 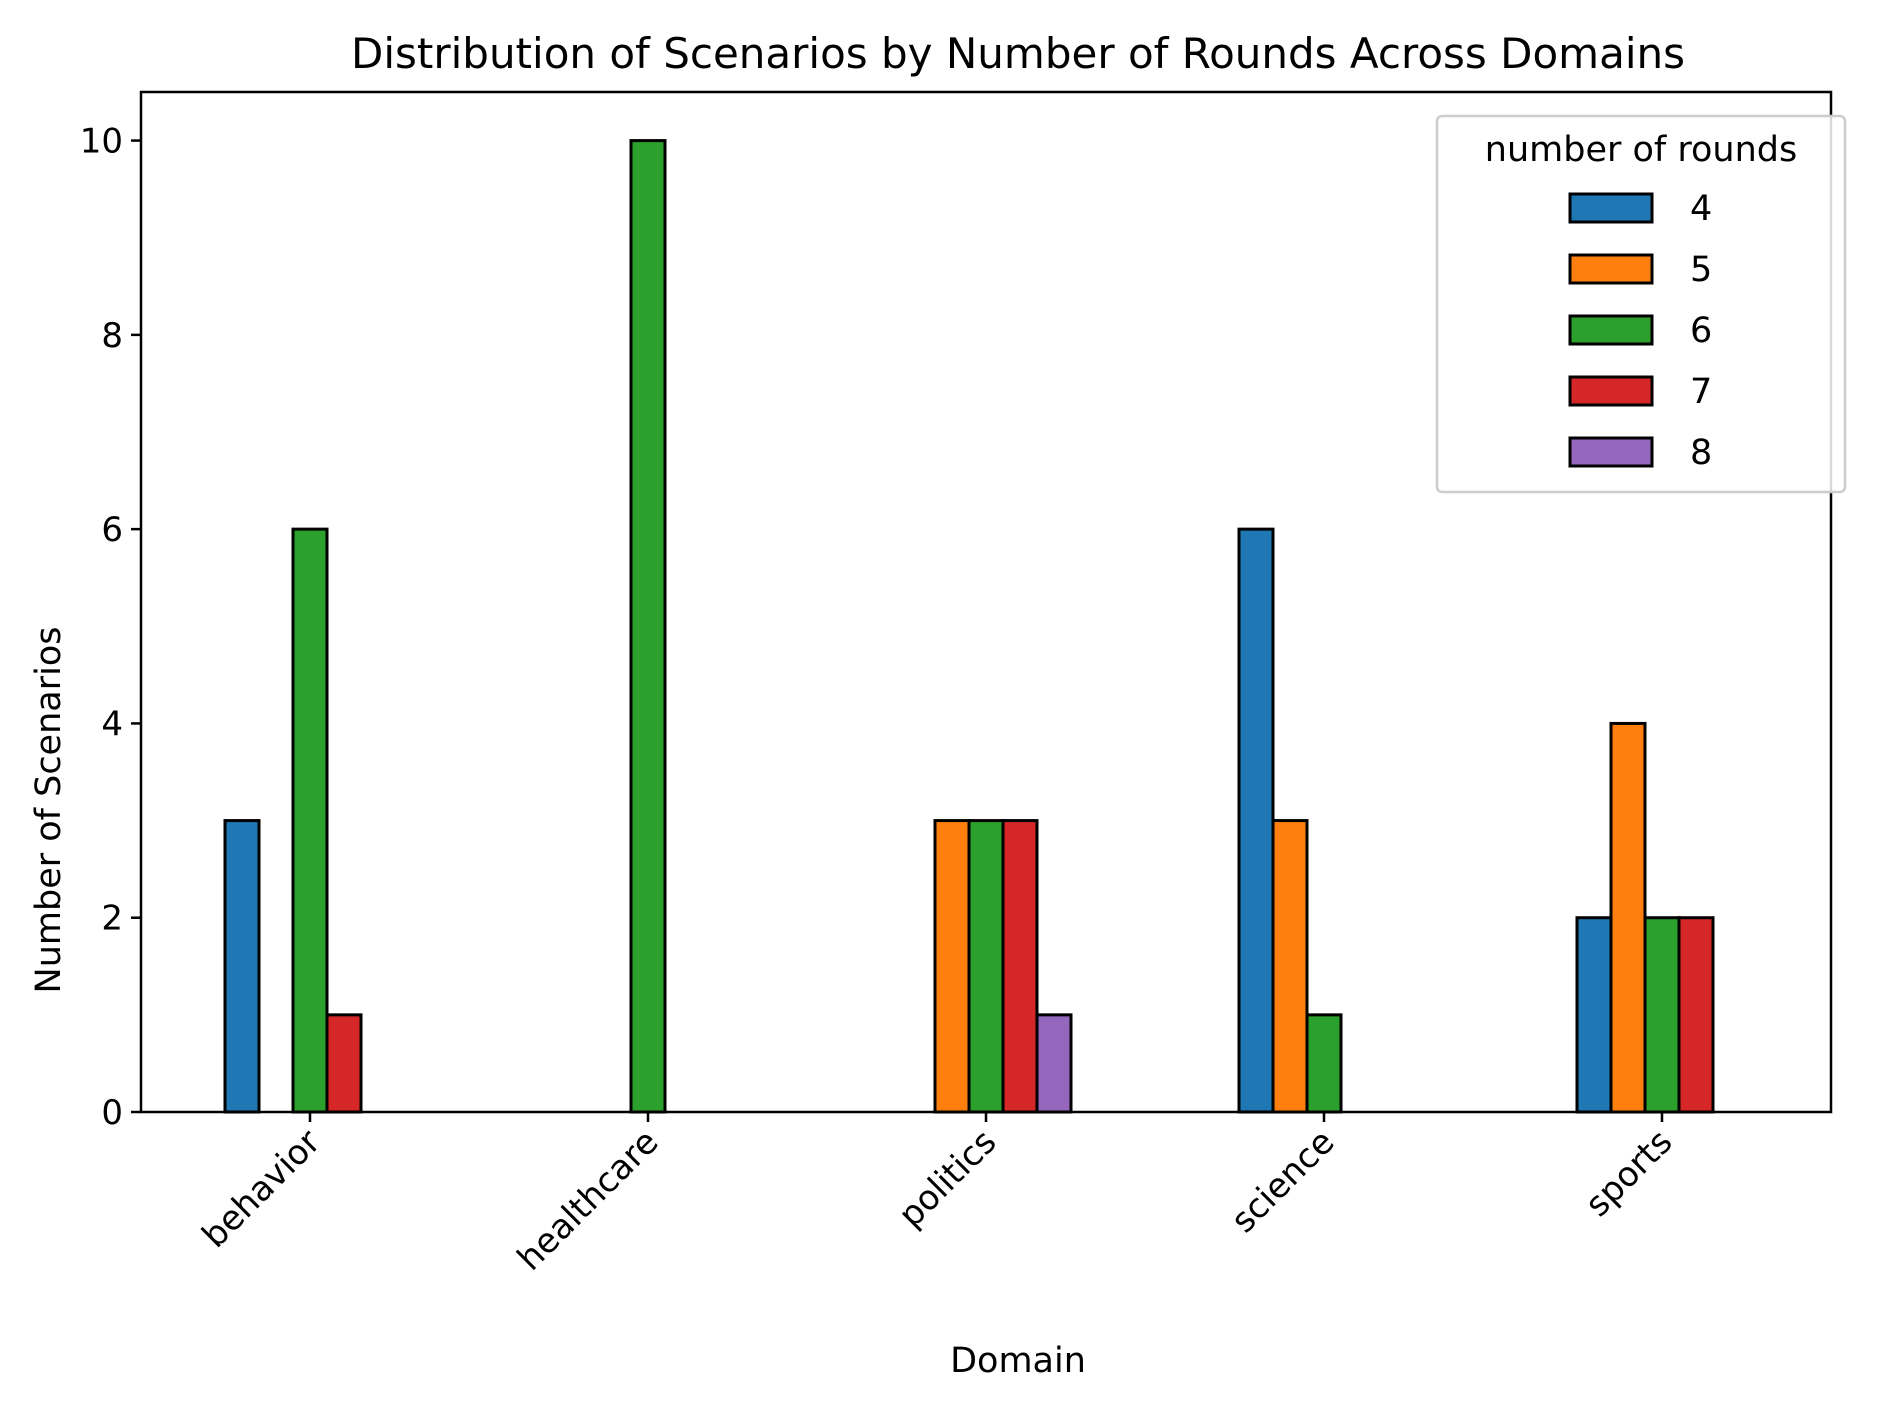 I want to click on x-tick-label: behavior, so click(x=262, y=1189).